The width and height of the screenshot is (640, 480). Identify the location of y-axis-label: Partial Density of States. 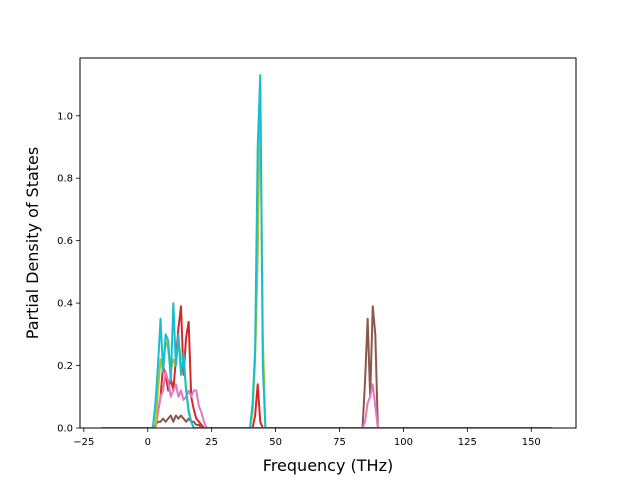
(32, 243).